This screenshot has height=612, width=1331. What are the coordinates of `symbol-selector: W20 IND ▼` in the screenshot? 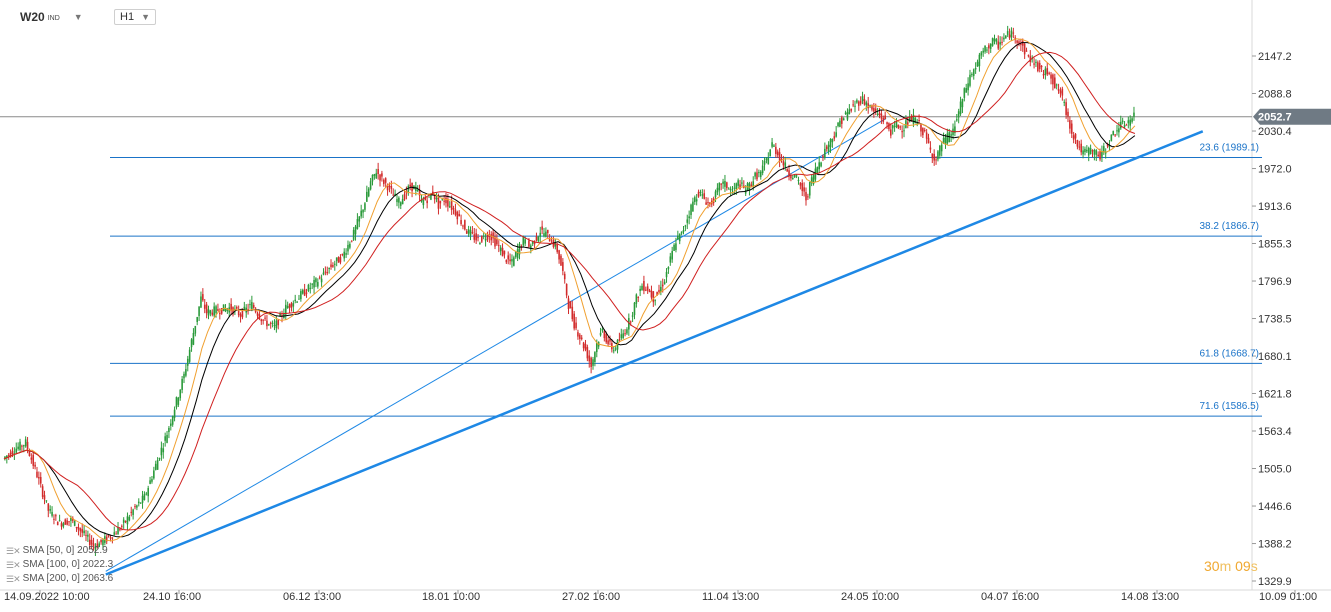 It's located at (51, 17).